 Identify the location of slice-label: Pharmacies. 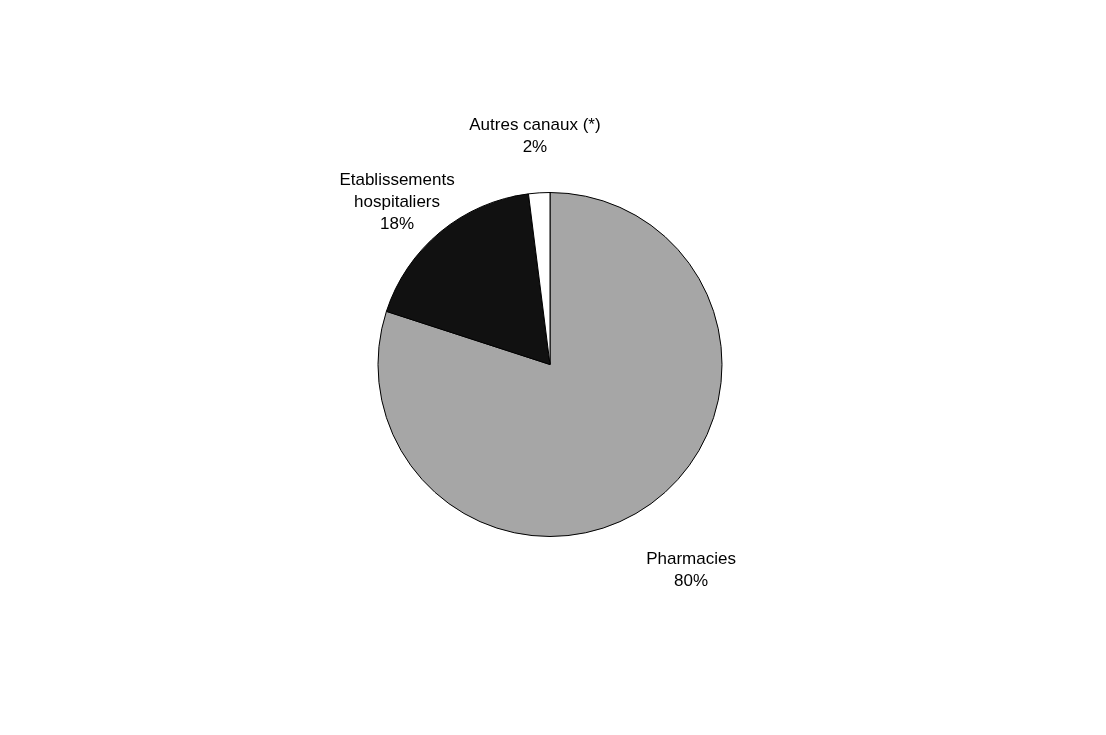
(691, 558).